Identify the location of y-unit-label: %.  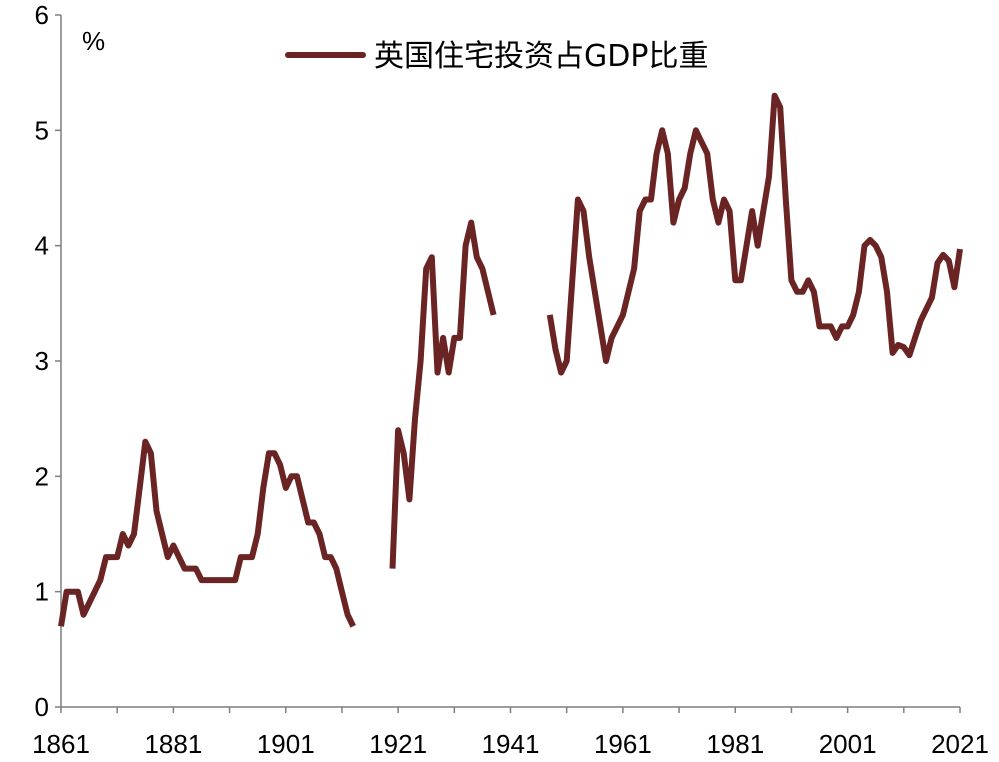
(93, 41).